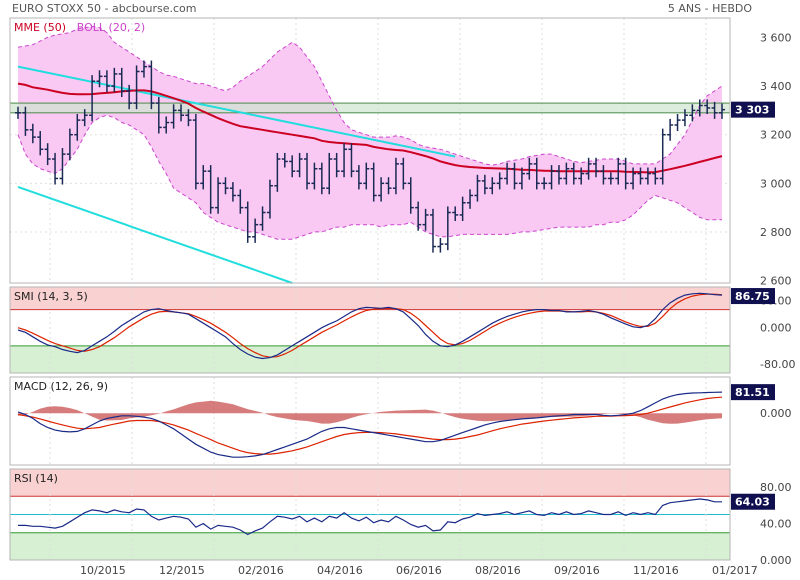 This screenshot has height=580, width=800. I want to click on x-tick-label: 10/2015, so click(103, 570).